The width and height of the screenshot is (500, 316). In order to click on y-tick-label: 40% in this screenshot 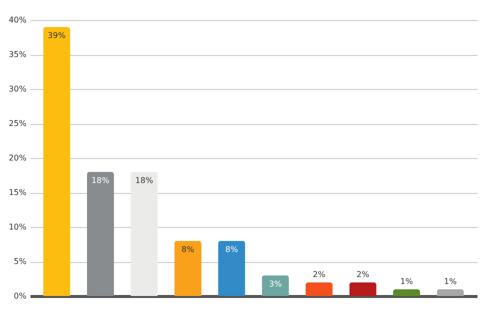, I will do `click(17, 20)`.